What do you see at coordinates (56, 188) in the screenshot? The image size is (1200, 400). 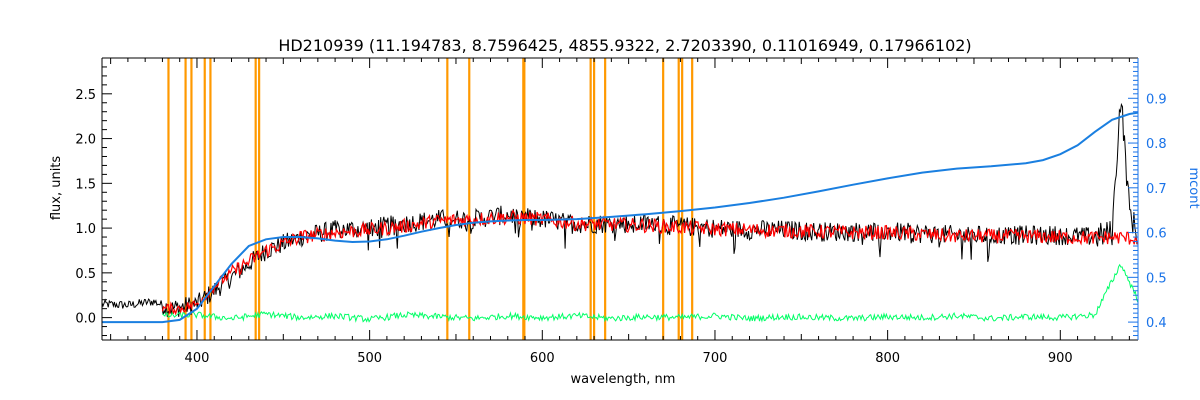 I see `y-axis-label: flux, units` at bounding box center [56, 188].